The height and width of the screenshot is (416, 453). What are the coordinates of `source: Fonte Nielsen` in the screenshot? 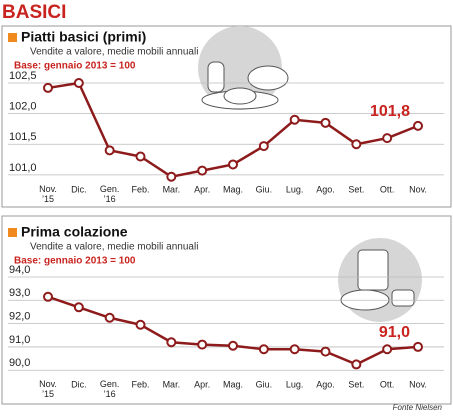 It's located at (418, 407).